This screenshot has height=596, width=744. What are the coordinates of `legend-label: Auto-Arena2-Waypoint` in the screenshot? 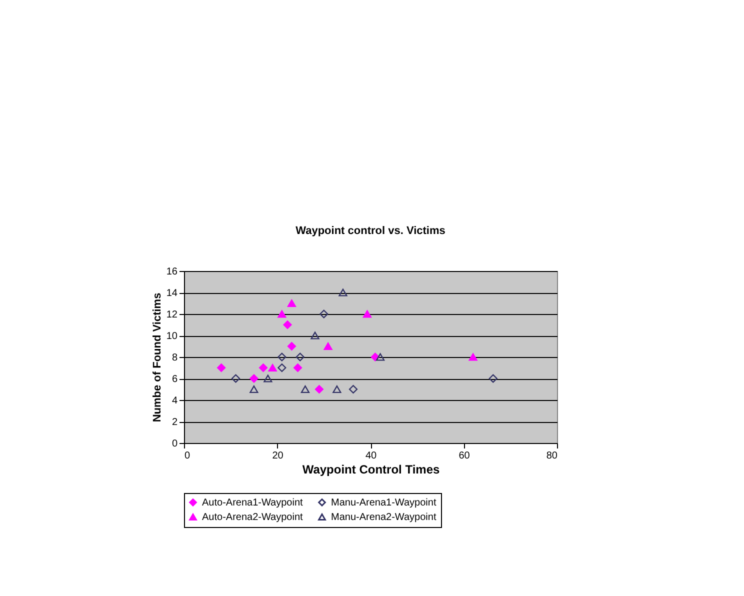 It's located at (253, 517).